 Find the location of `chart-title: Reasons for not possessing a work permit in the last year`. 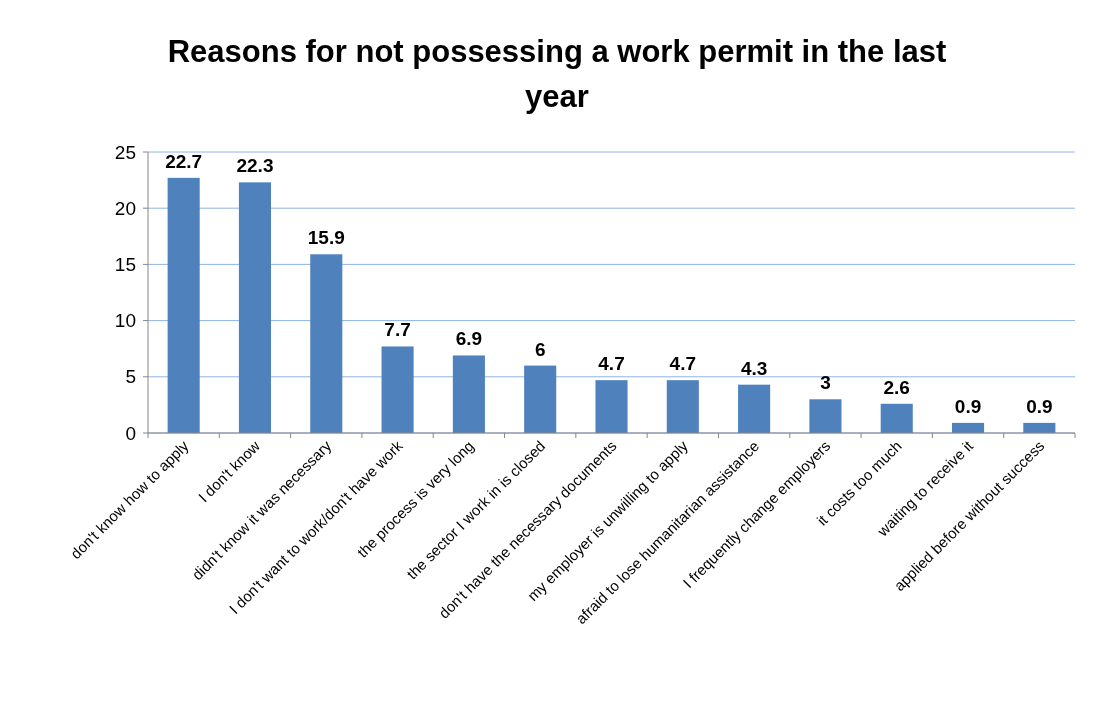

chart-title: Reasons for not possessing a work permit in the last year is located at coordinates (557, 74).